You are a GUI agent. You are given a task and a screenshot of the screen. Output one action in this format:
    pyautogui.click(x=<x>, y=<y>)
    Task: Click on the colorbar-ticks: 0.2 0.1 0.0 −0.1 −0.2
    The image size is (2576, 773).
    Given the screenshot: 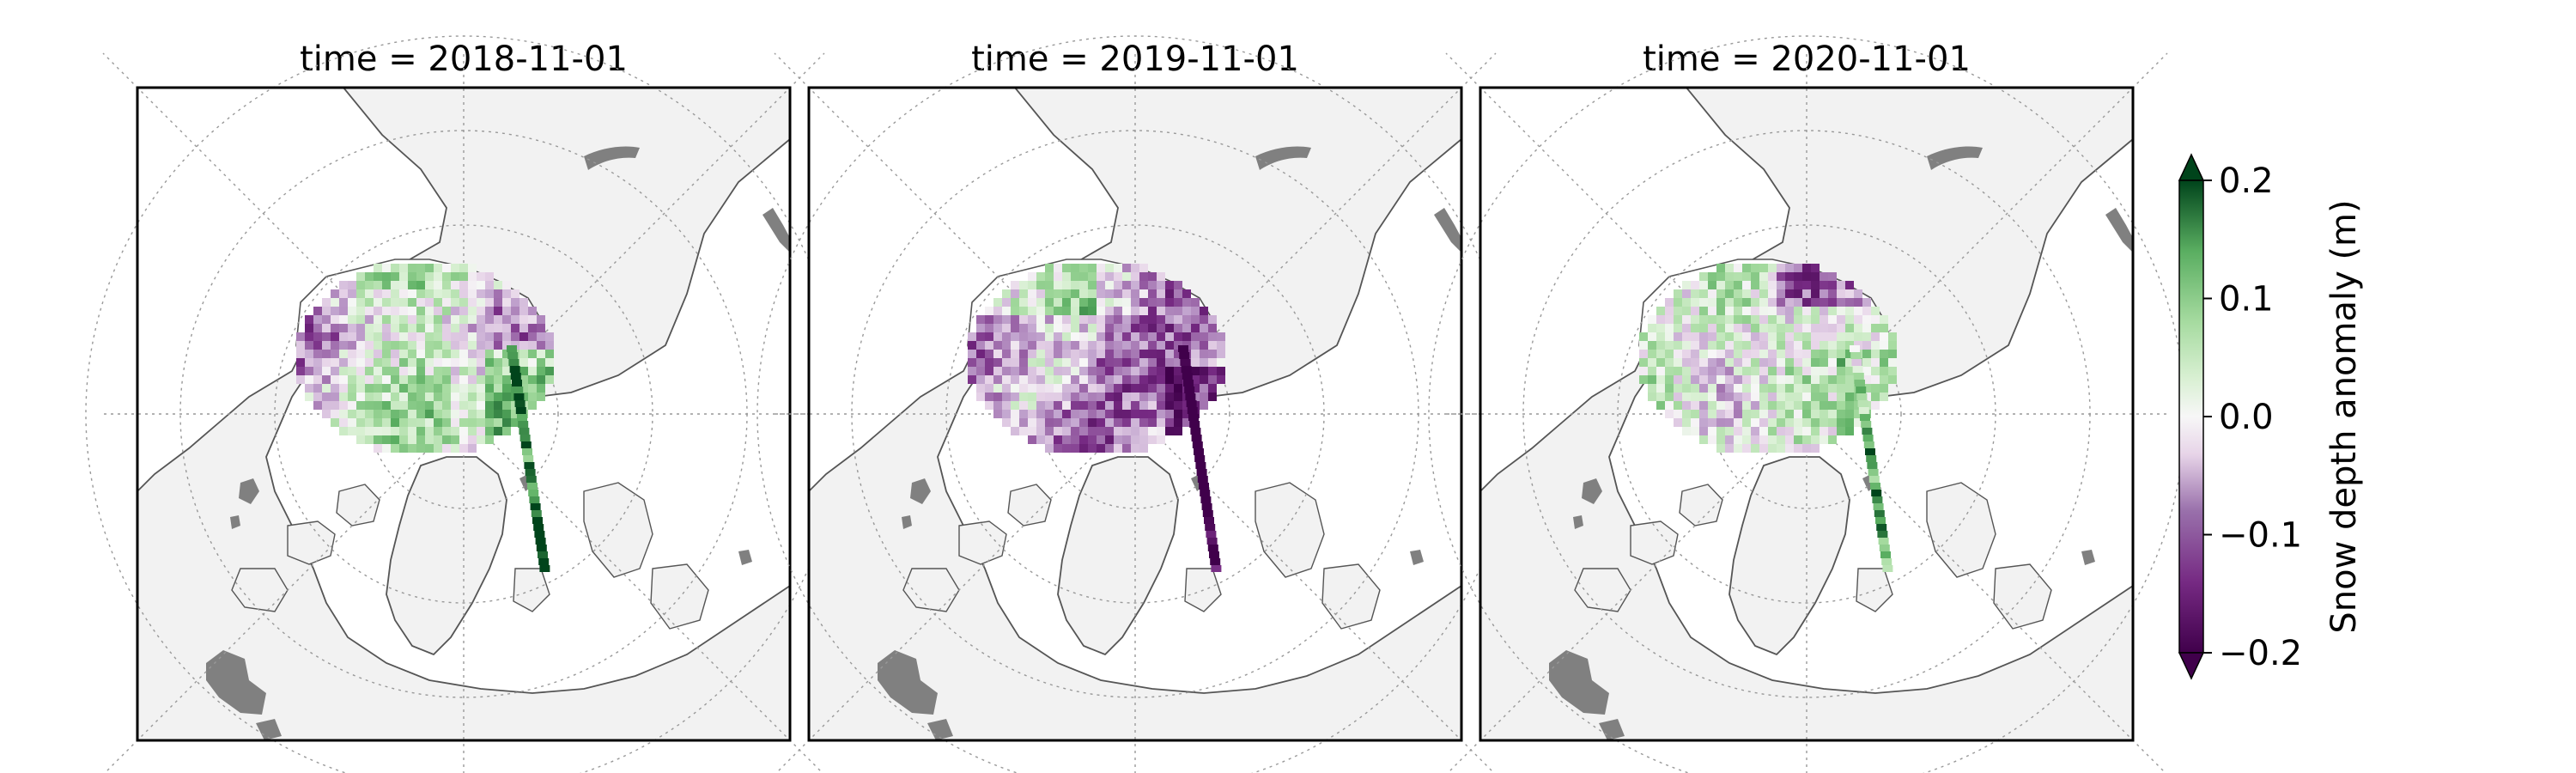 What is the action you would take?
    pyautogui.click(x=2252, y=417)
    